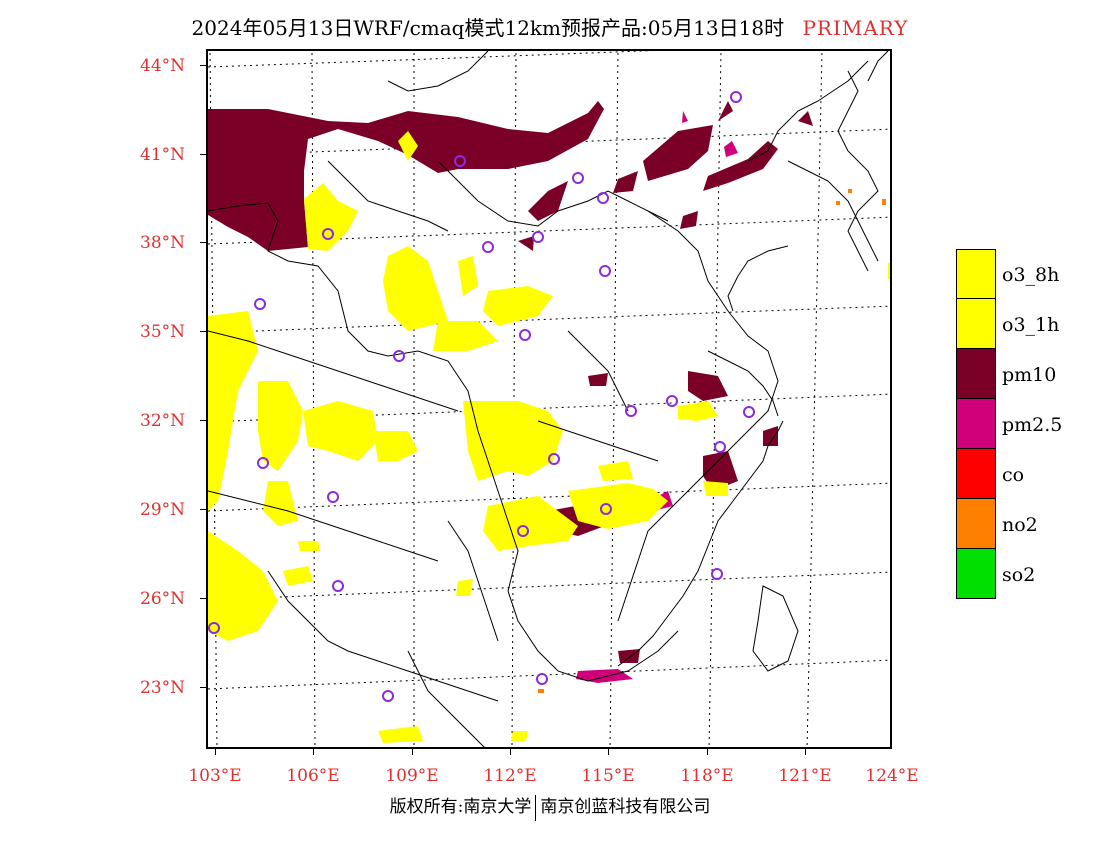 The image size is (1100, 850). Describe the element at coordinates (163, 332) in the screenshot. I see `lat-label-35: 35°N` at that location.